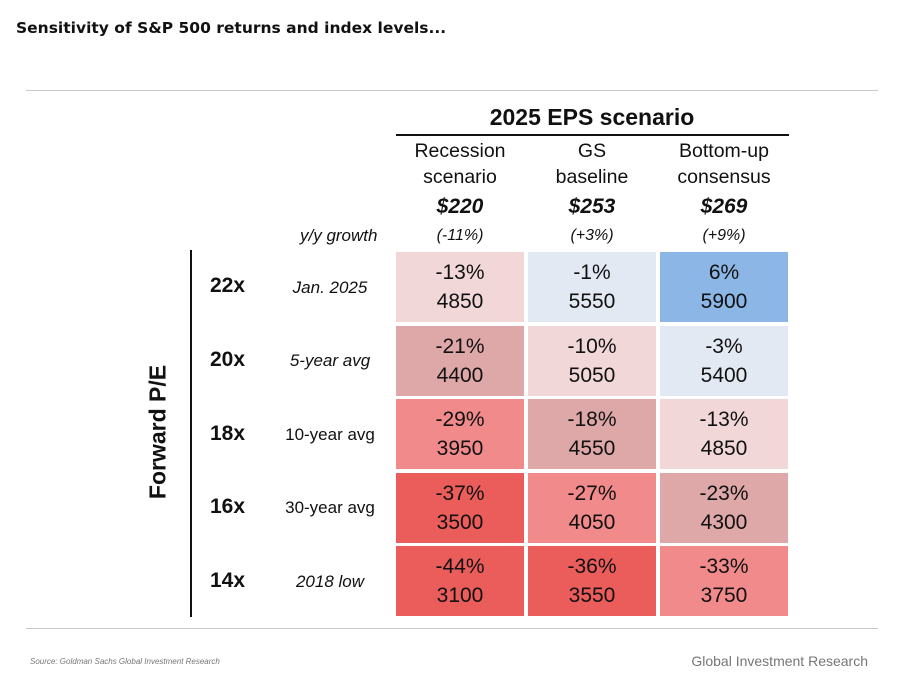 This screenshot has height=690, width=900. I want to click on cell-return: -44%, so click(460, 566).